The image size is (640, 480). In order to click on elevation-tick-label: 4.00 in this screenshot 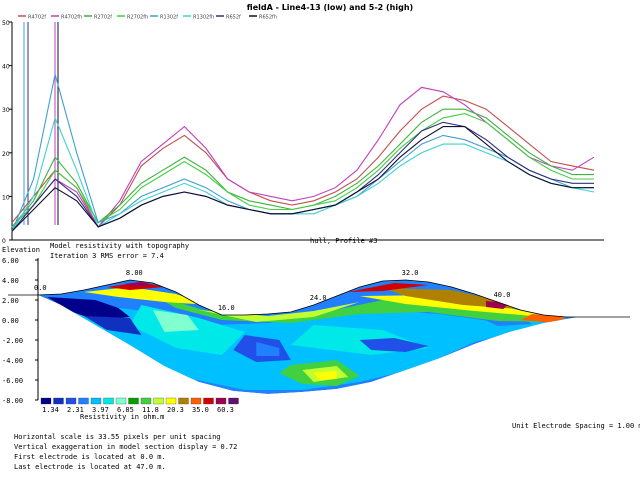, I will do `click(10, 281)`.